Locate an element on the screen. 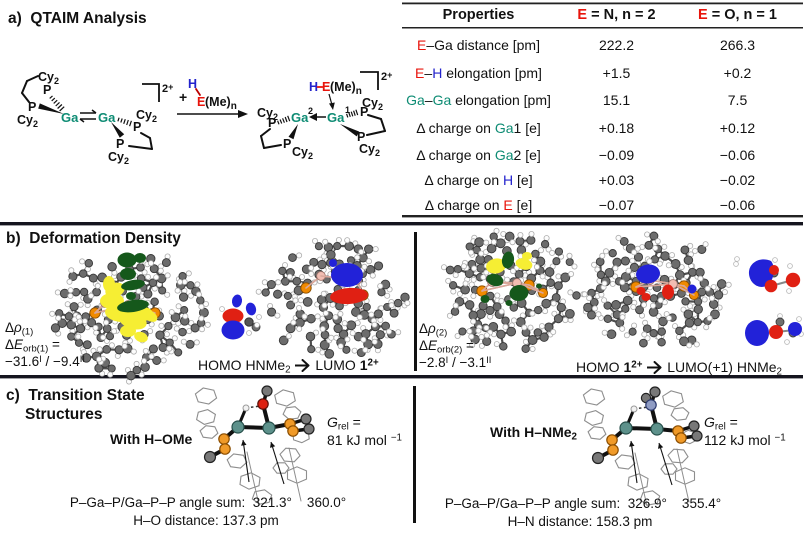 This screenshot has width=805, height=534. svg-text: 1 is located at coordinates (347, 110).